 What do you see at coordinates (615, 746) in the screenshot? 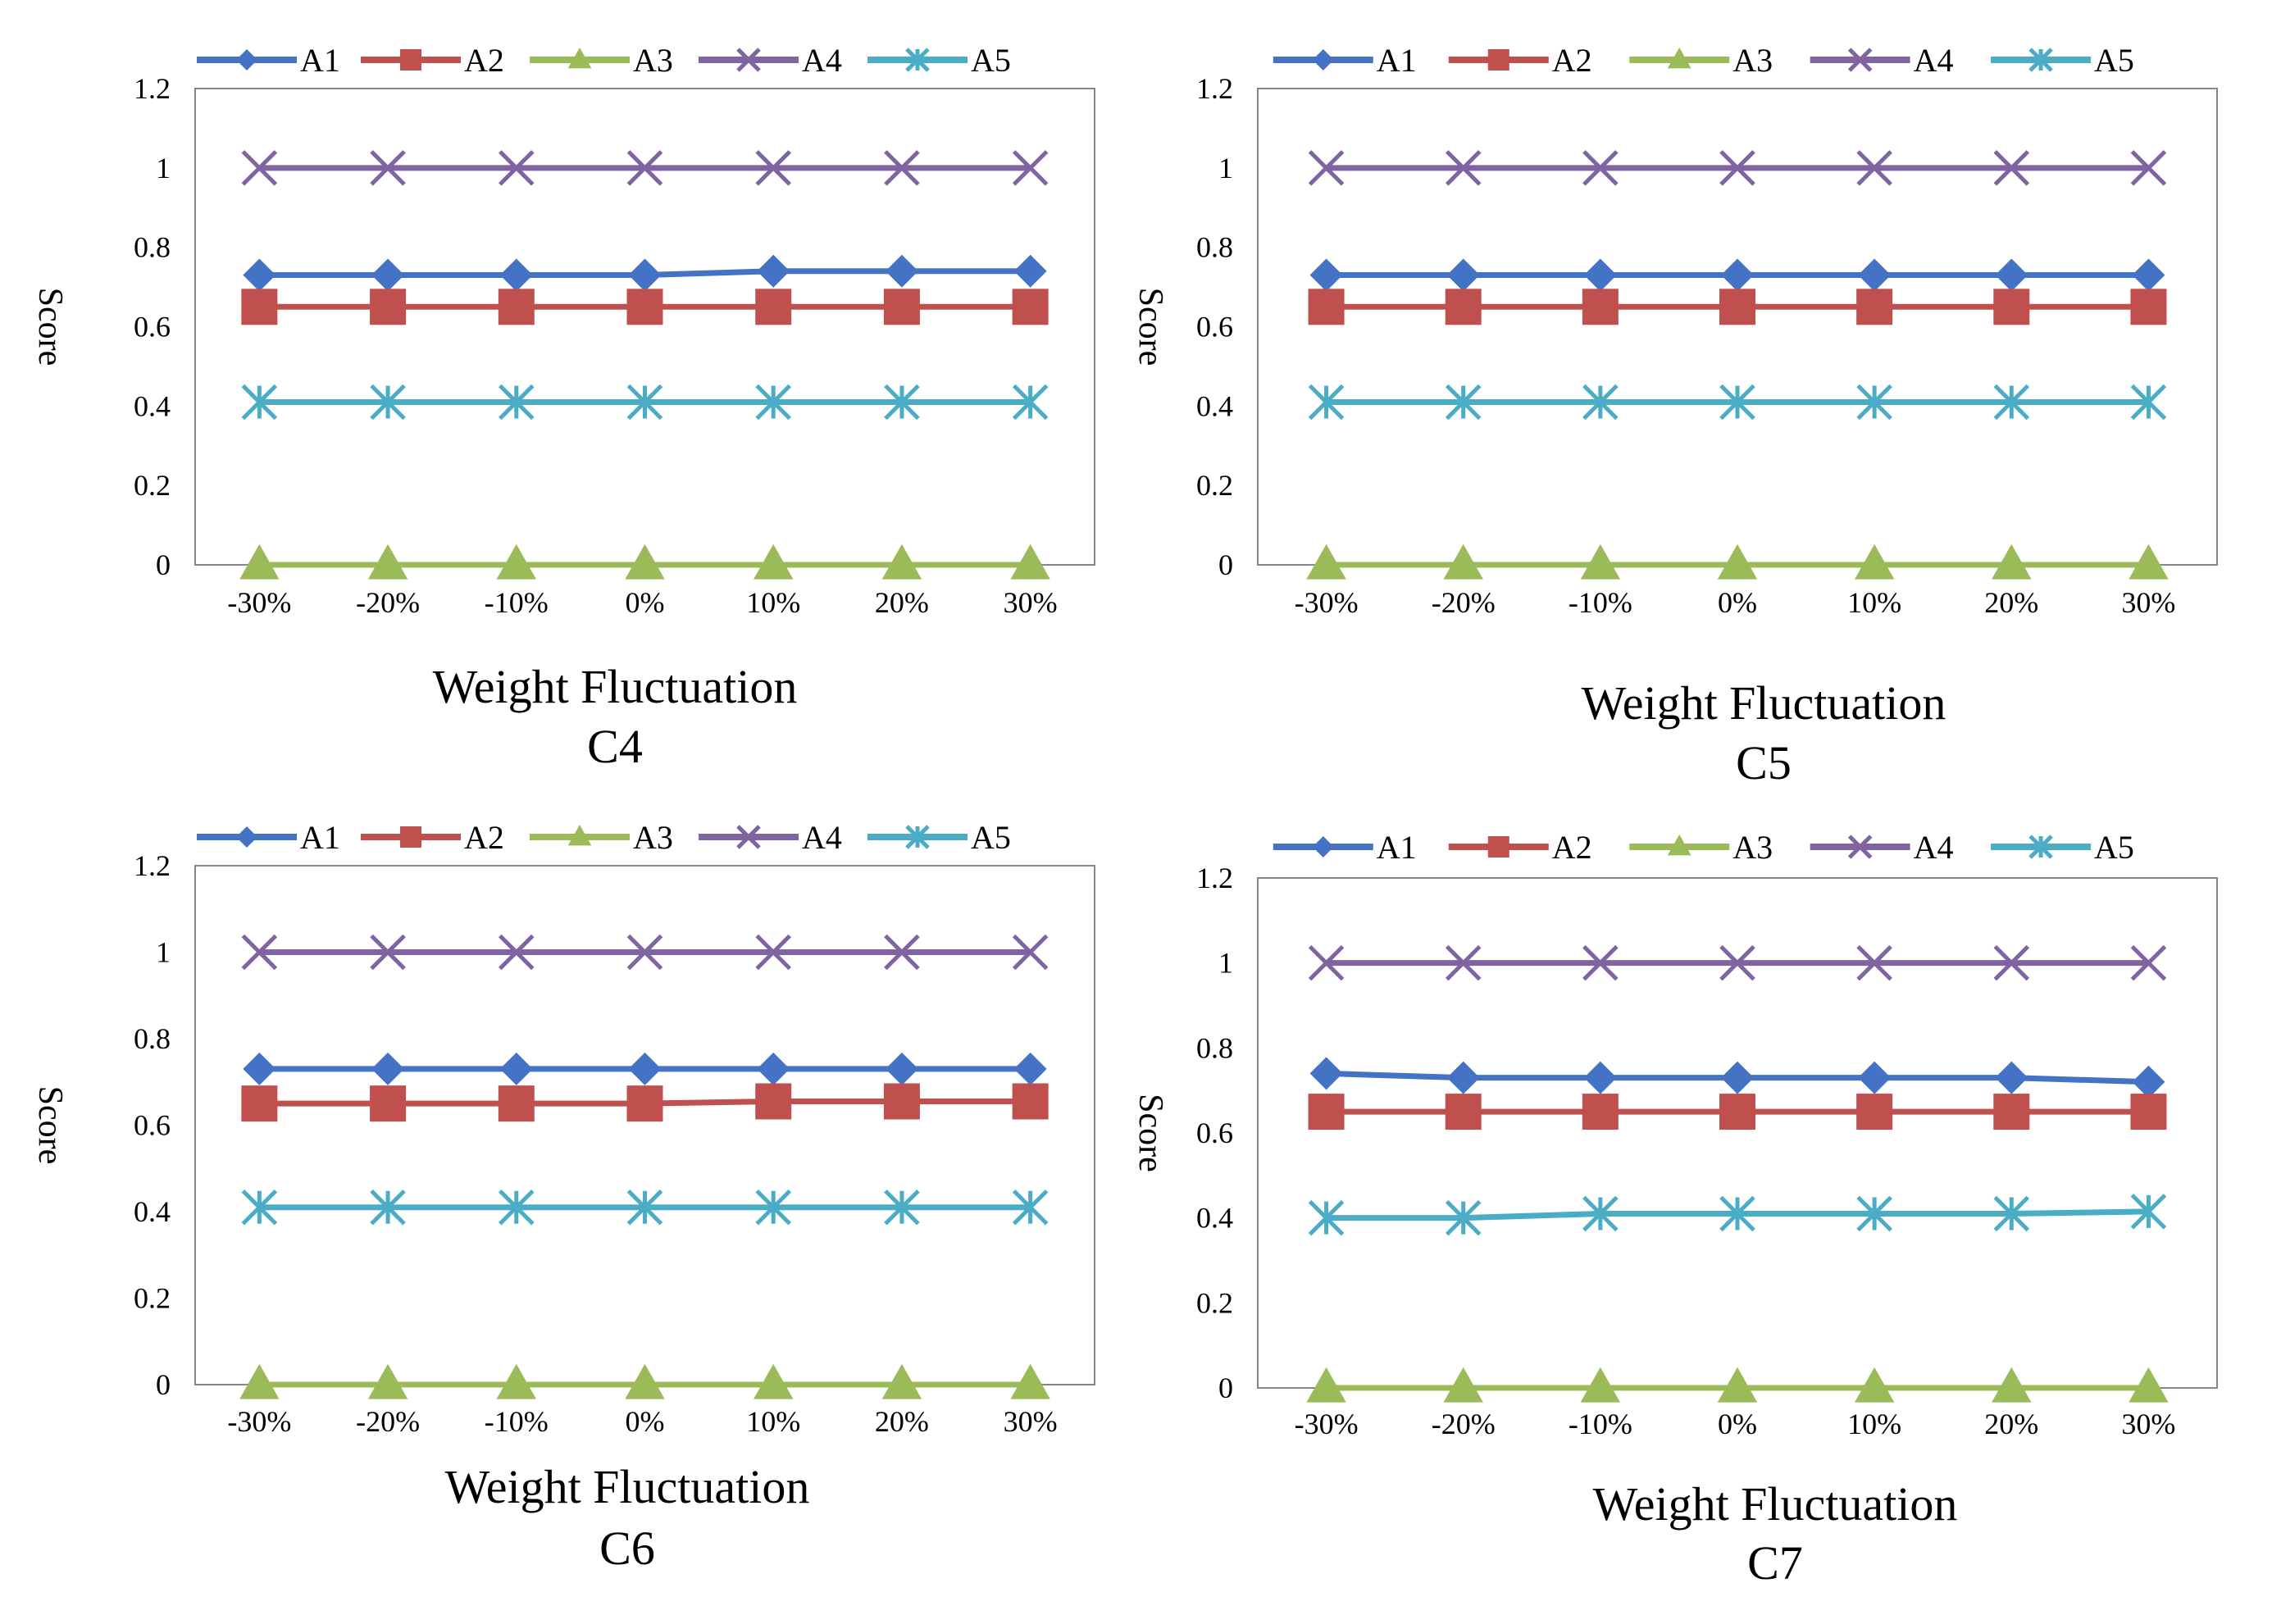
I see `panel-label: C4` at bounding box center [615, 746].